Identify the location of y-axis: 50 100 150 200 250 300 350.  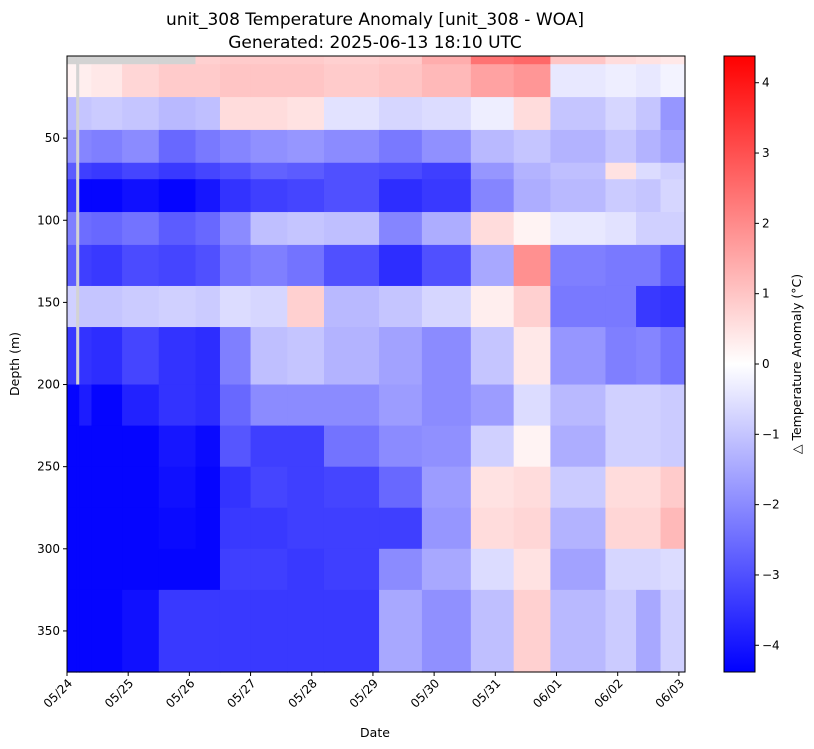
(52, 384).